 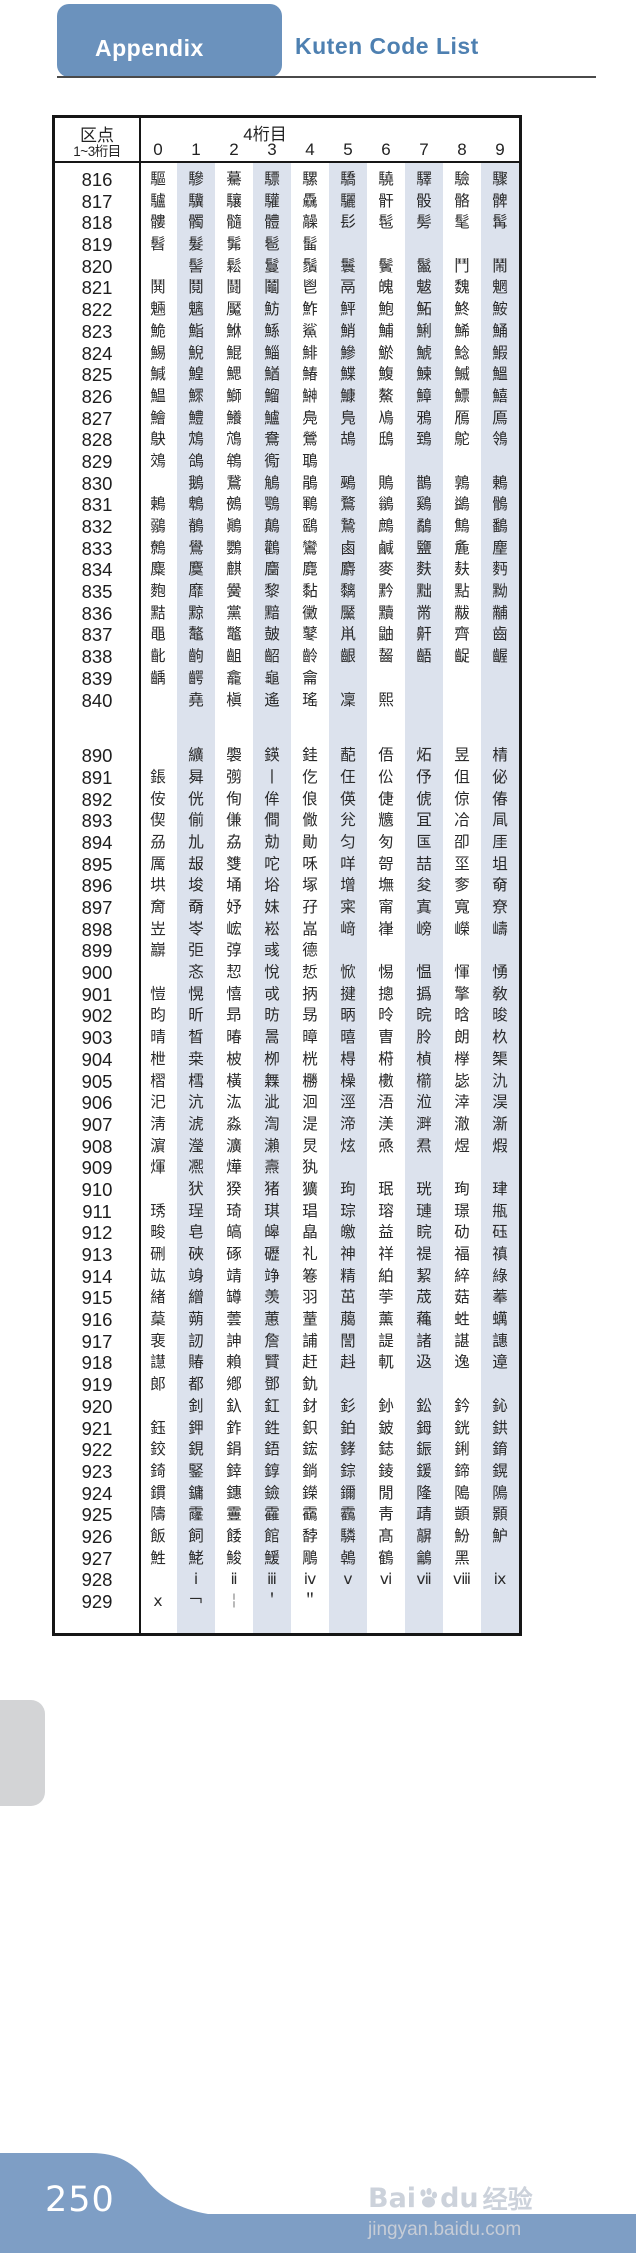 What do you see at coordinates (424, 634) in the screenshot?
I see `kuten-cell: 鼾` at bounding box center [424, 634].